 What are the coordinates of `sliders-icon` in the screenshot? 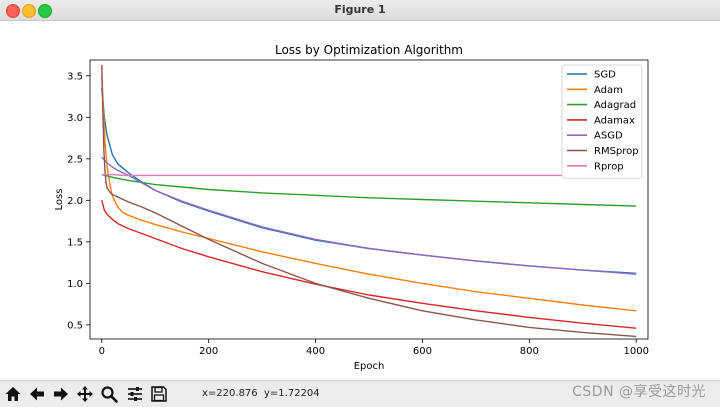 It's located at (135, 394).